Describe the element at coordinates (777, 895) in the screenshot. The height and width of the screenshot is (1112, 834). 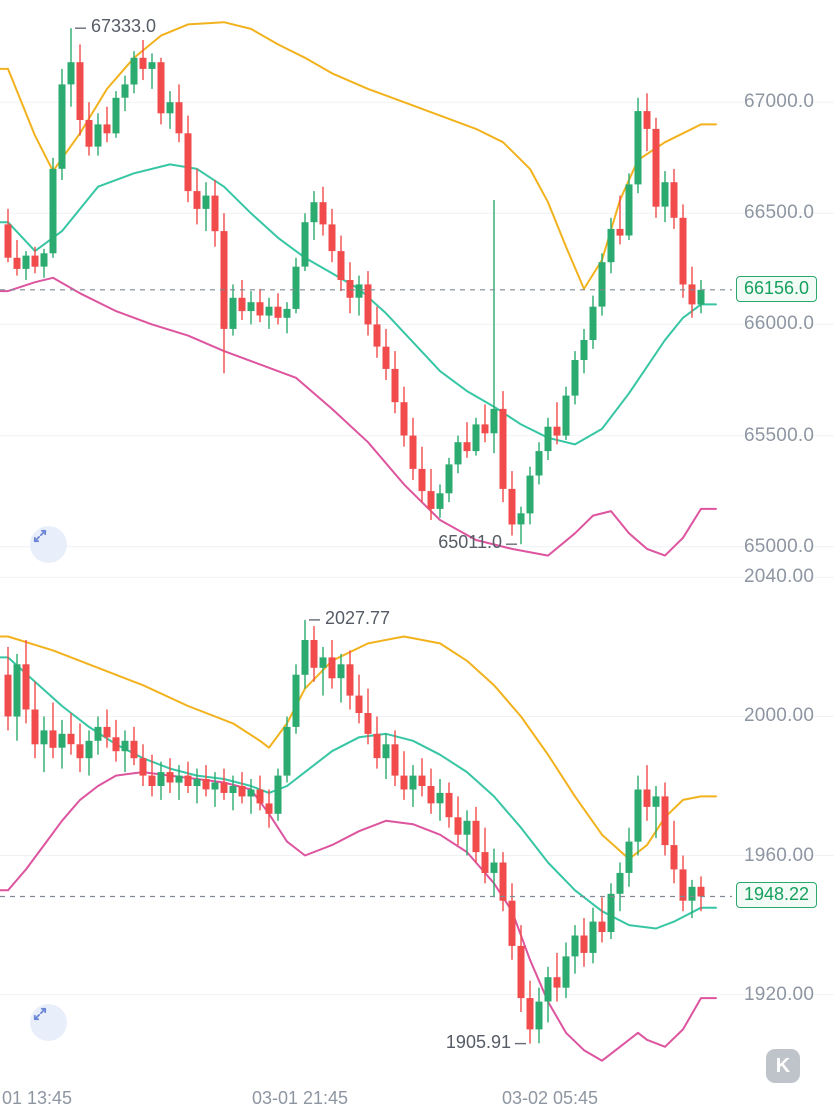
I see `current-price-badge: 1948.22` at that location.